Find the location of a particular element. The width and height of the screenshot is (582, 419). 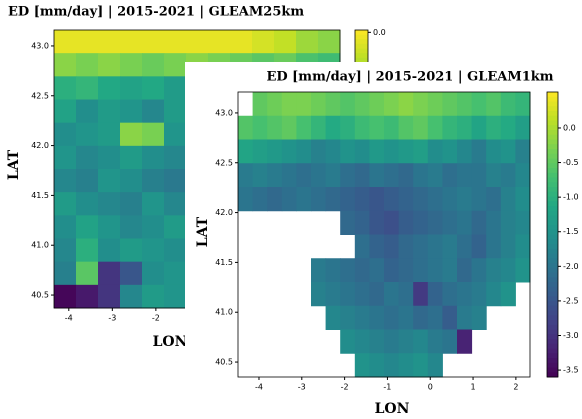

x-tick-label: -3 is located at coordinates (302, 387).